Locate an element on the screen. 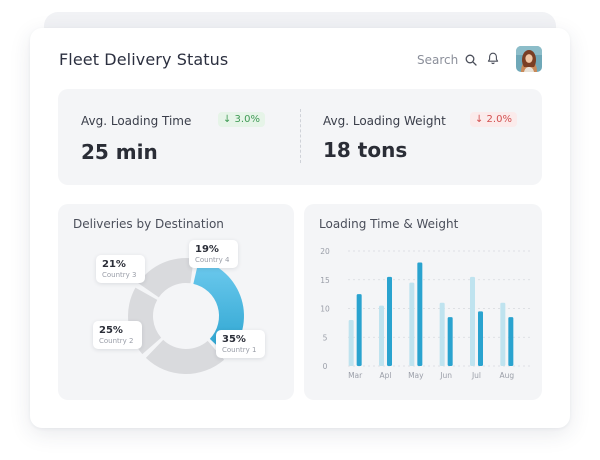  stat-change-badge-loading-time: ↓ 3.0% is located at coordinates (241, 119).